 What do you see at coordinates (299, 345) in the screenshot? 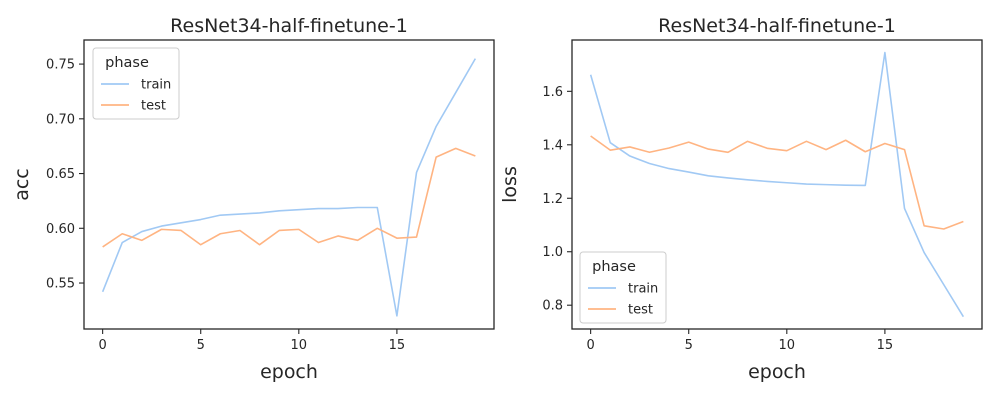
I see `acc-x-tick-label: 10` at bounding box center [299, 345].